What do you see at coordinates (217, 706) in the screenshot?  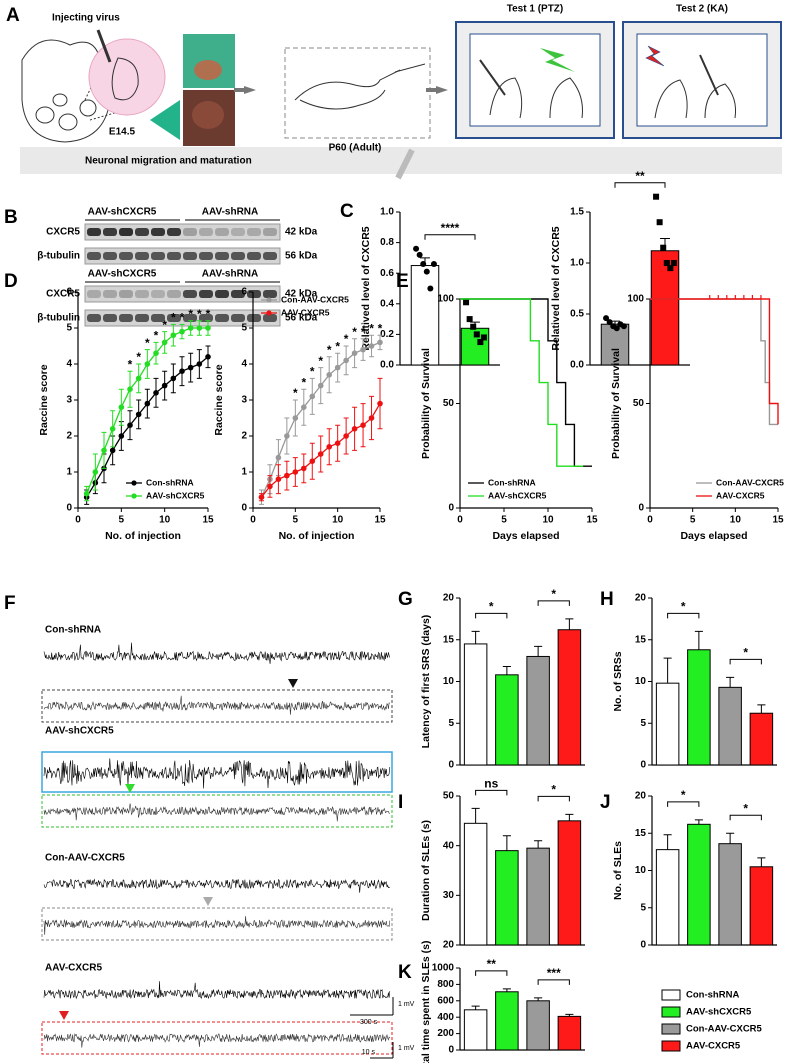 I see `zoom-box` at bounding box center [217, 706].